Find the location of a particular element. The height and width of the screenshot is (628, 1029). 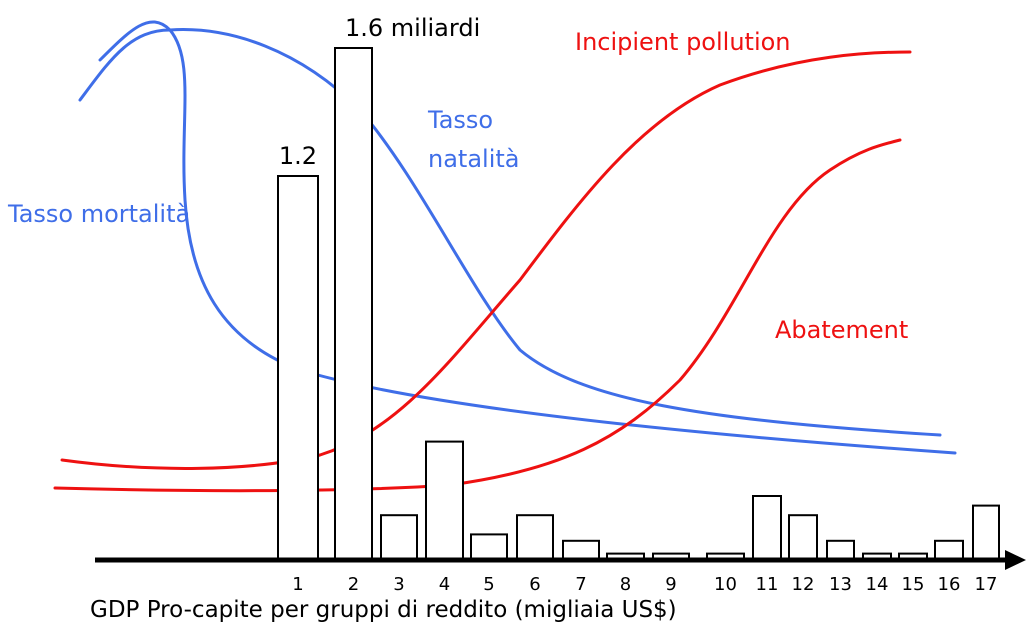

x-tick-label: 1 is located at coordinates (297, 584).